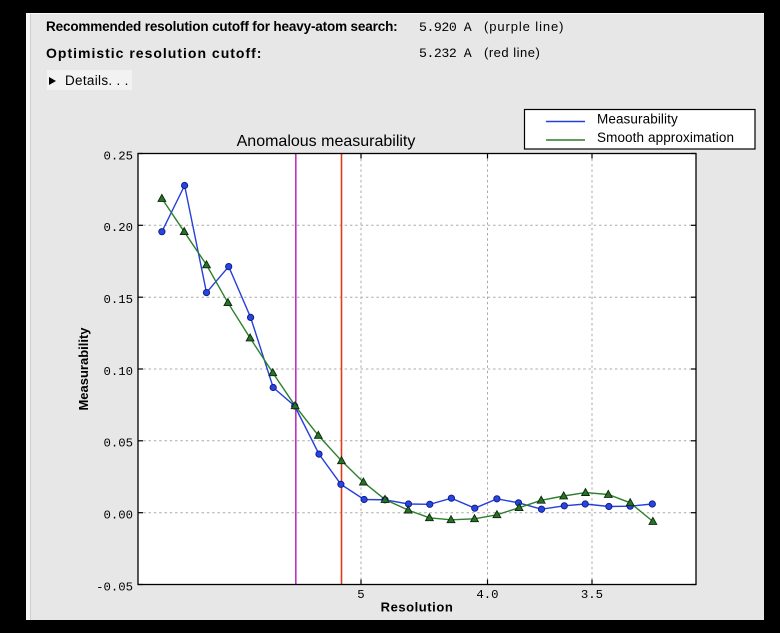 Image resolution: width=780 pixels, height=633 pixels. What do you see at coordinates (118, 228) in the screenshot?
I see `svg-text: 0.20` at bounding box center [118, 228].